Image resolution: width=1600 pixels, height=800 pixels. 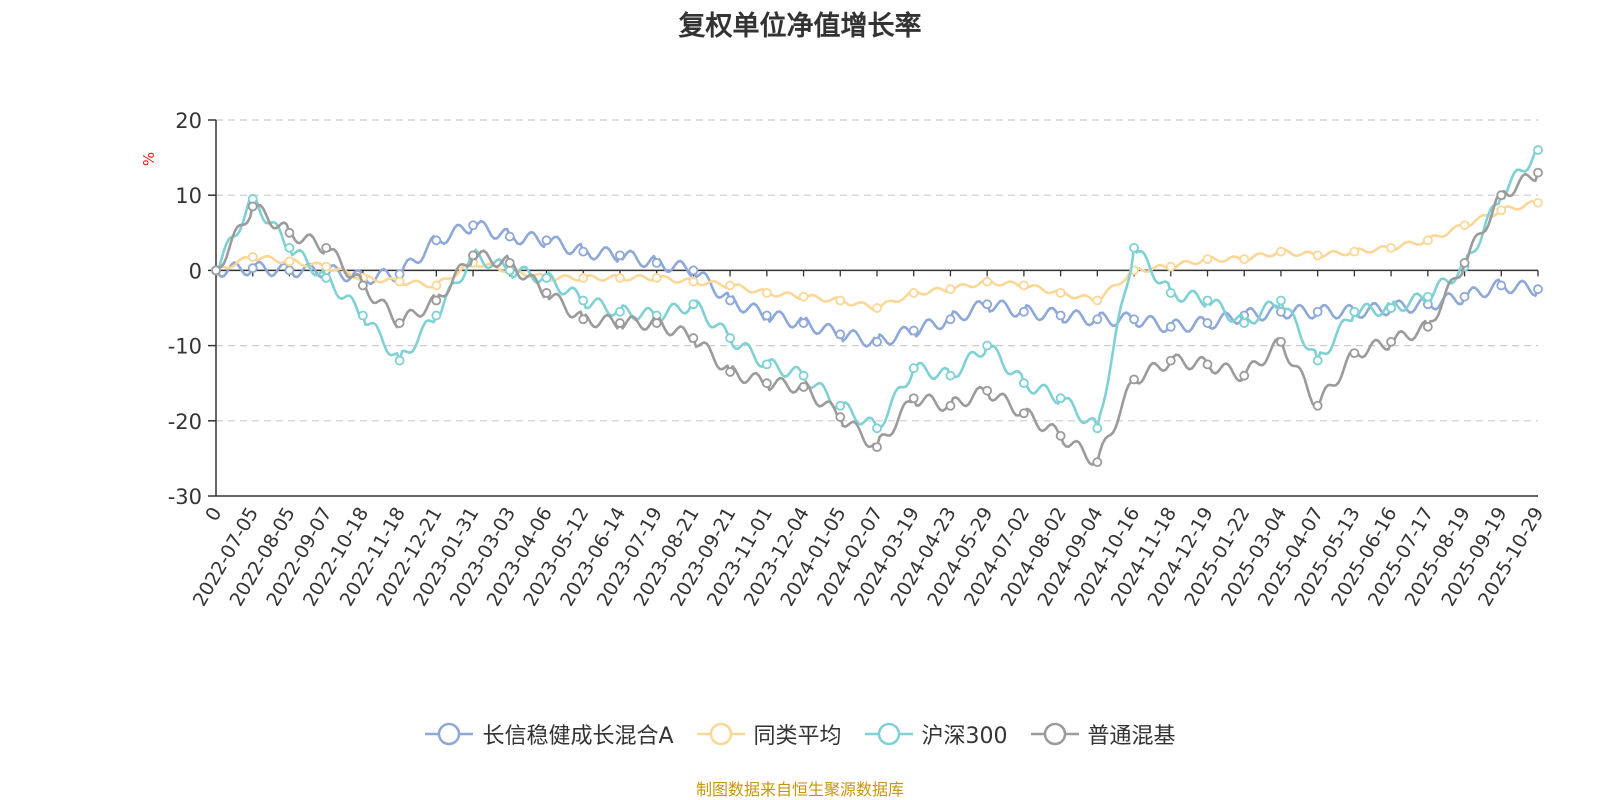 What do you see at coordinates (195, 271) in the screenshot?
I see `y-tick-label: 0` at bounding box center [195, 271].